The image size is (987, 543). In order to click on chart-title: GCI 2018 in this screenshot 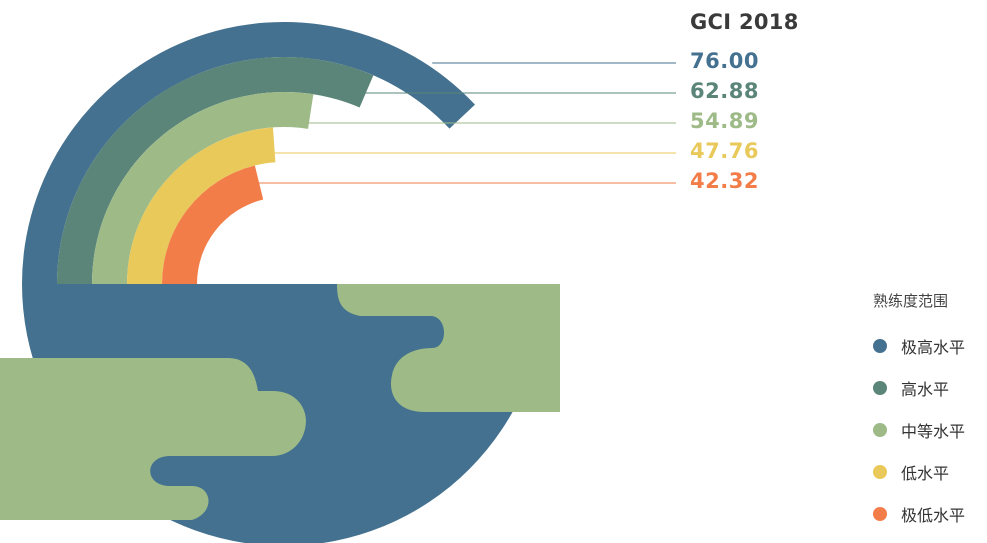, I will do `click(744, 22)`.